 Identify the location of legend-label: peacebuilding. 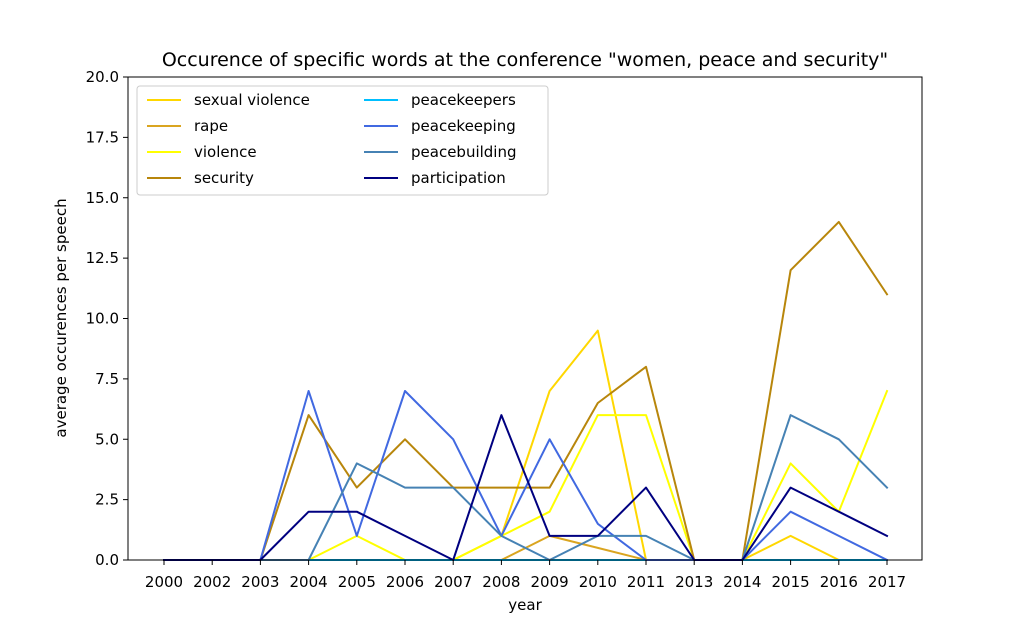
(464, 152).